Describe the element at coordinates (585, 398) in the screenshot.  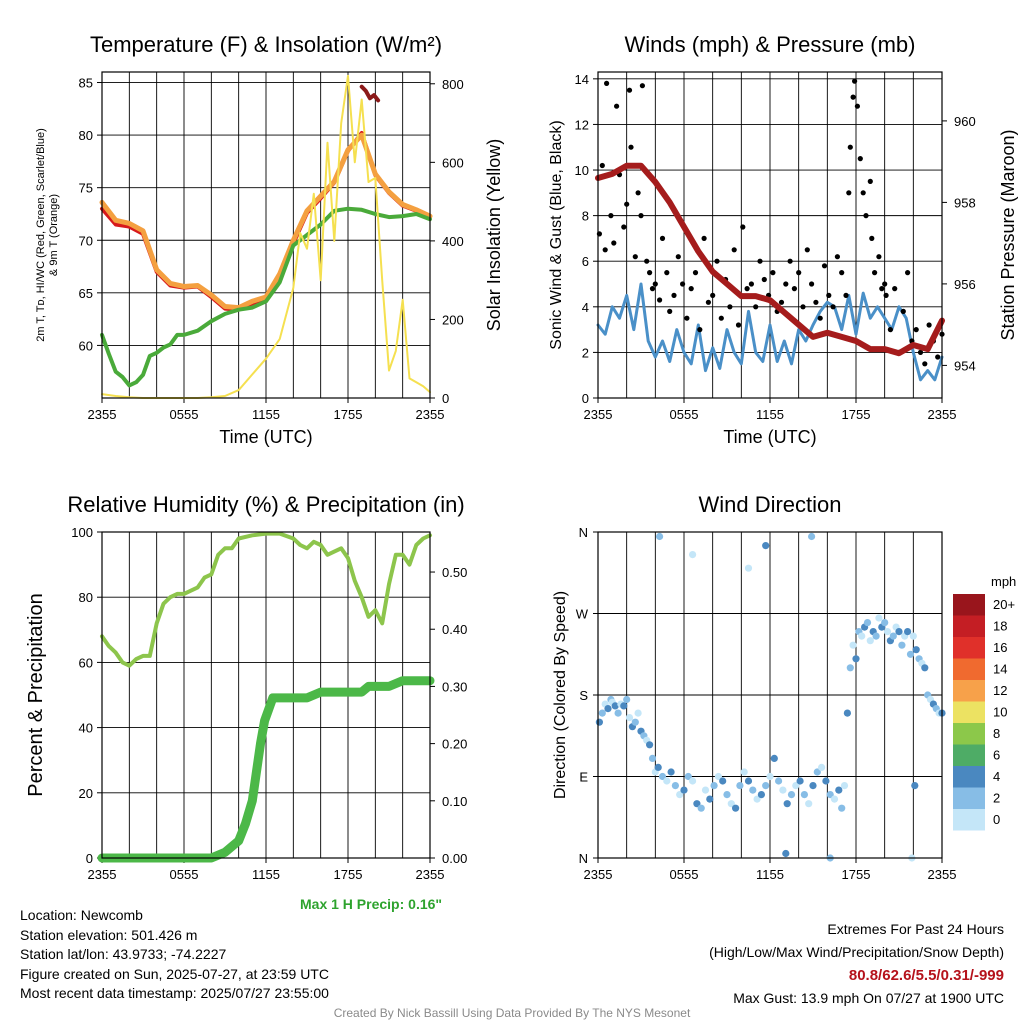
I see `y-axis-left-tick-label: 0` at that location.